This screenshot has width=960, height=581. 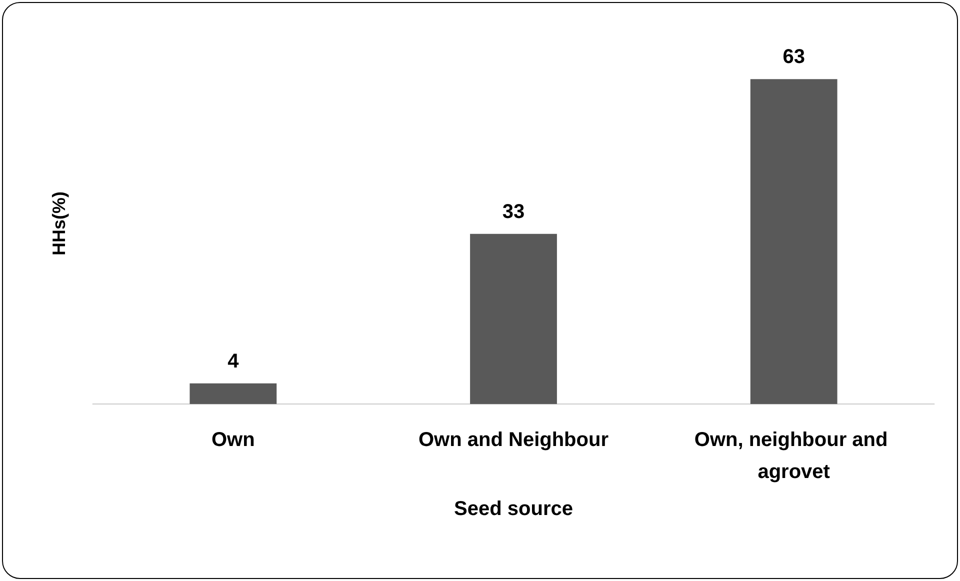 What do you see at coordinates (59, 223) in the screenshot?
I see `y-axis-title: HHs(%)` at bounding box center [59, 223].